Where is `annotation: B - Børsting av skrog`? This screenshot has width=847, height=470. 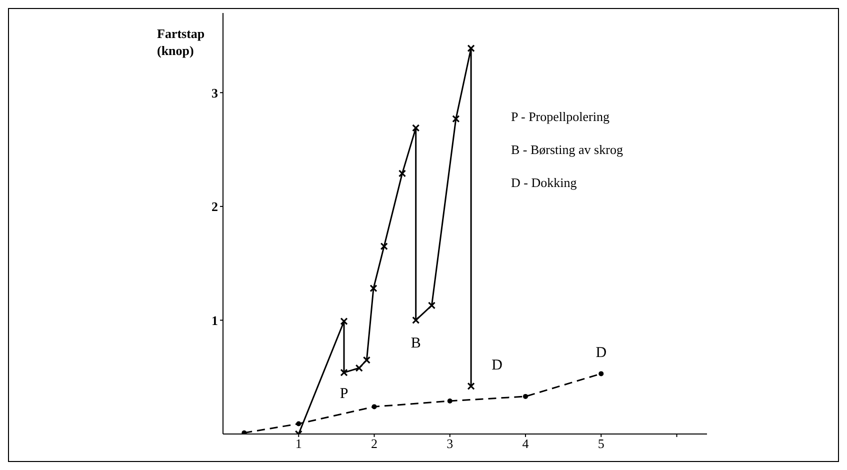
annotation: B - Børsting av skrog is located at coordinates (567, 150).